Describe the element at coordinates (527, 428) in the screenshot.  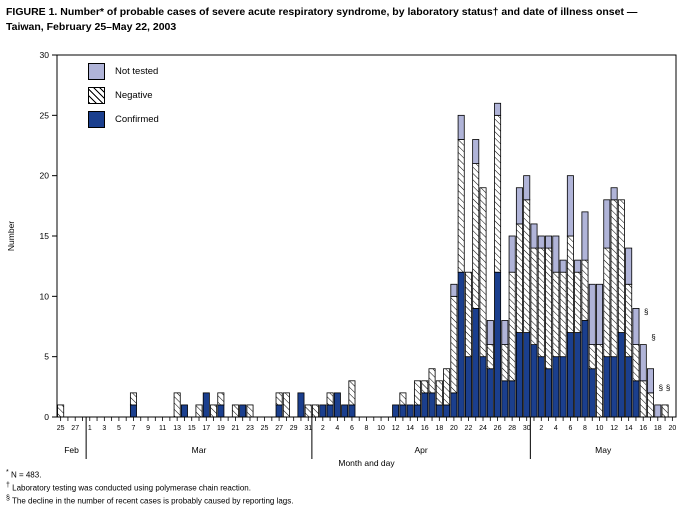
I see `x-tick-label: 30` at that location.